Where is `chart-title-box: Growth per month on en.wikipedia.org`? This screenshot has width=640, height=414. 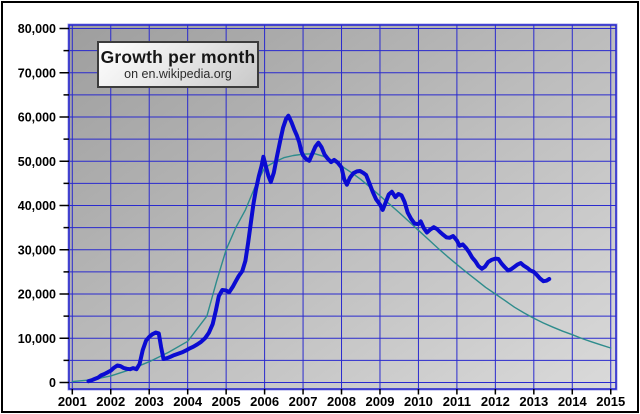 chart-title-box: Growth per month on en.wikipedia.org is located at coordinates (178, 64).